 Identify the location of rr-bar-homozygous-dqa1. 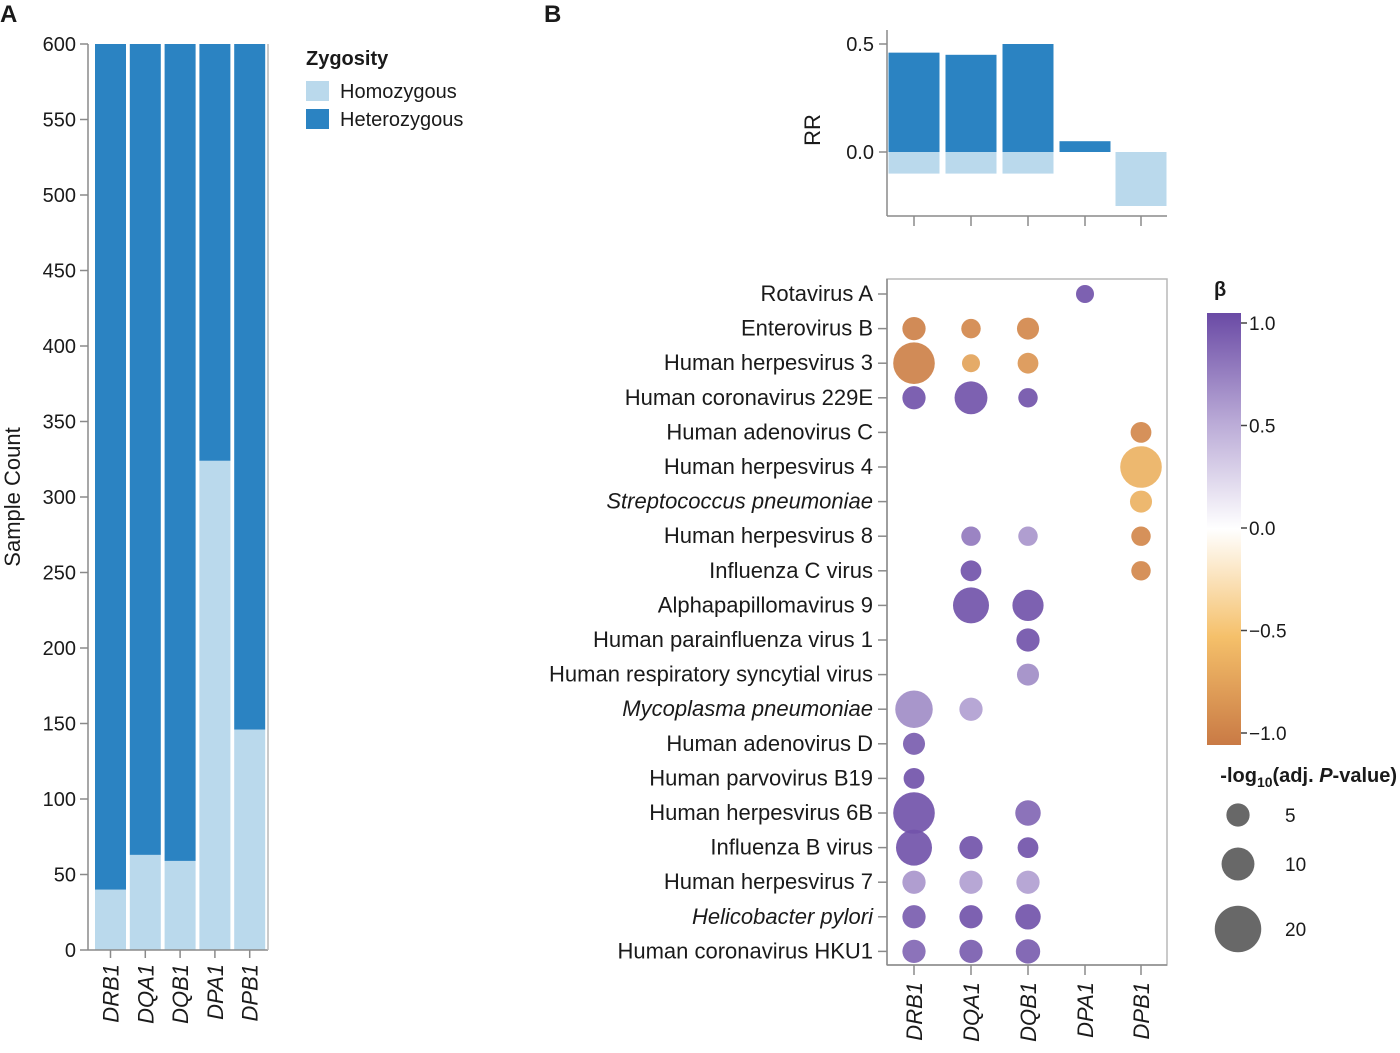
(971, 163).